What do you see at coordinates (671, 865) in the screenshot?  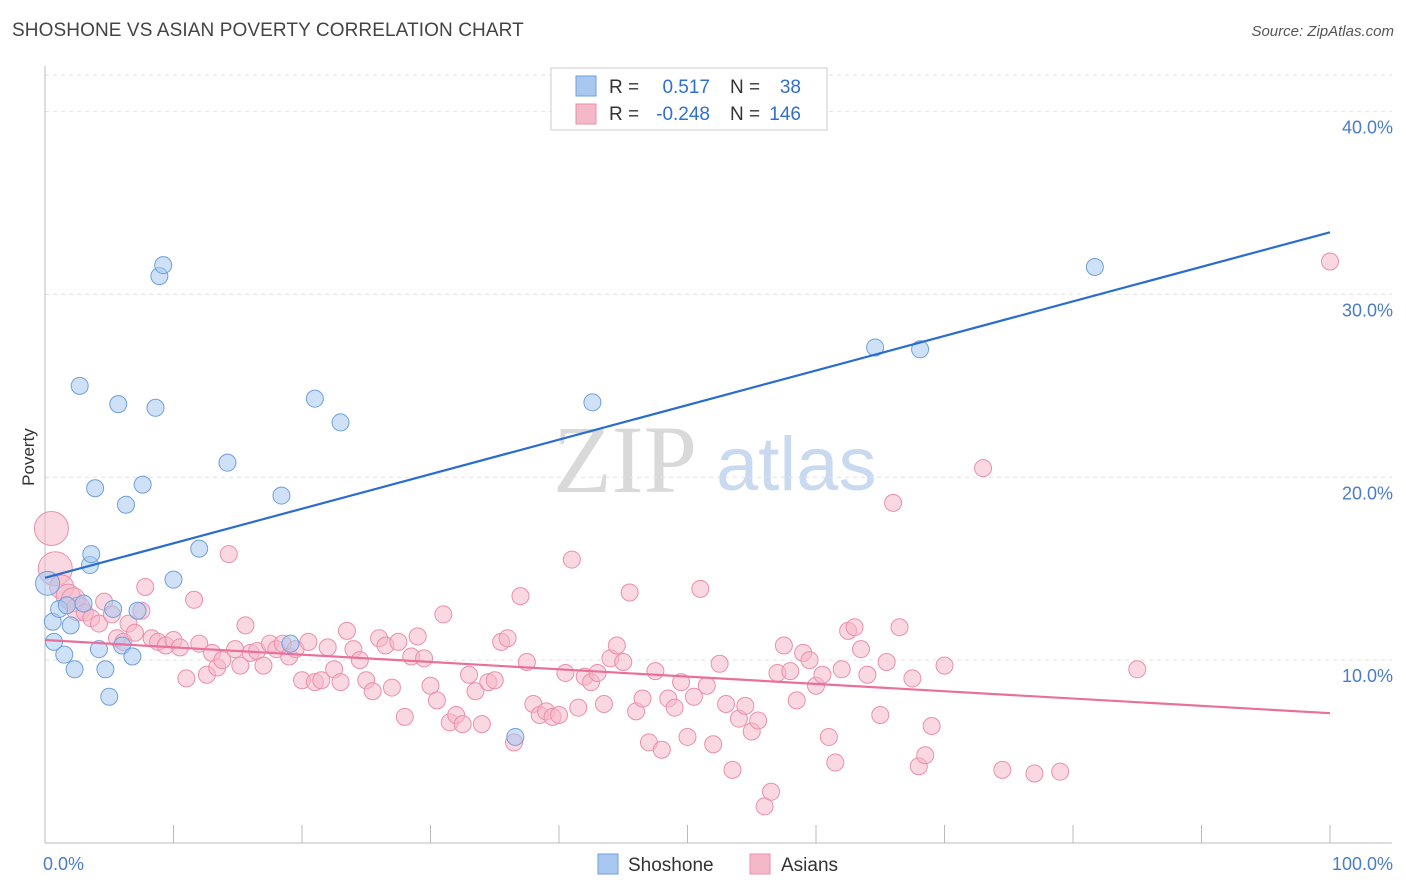 I see `legend-label-shoshone: Shoshone` at bounding box center [671, 865].